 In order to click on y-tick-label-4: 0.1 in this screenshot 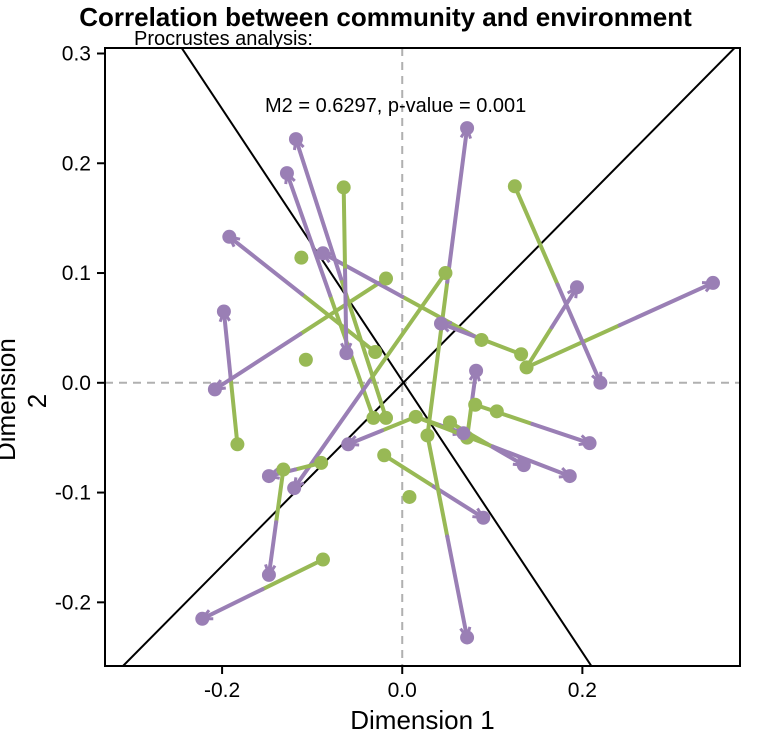, I will do `click(76, 273)`.